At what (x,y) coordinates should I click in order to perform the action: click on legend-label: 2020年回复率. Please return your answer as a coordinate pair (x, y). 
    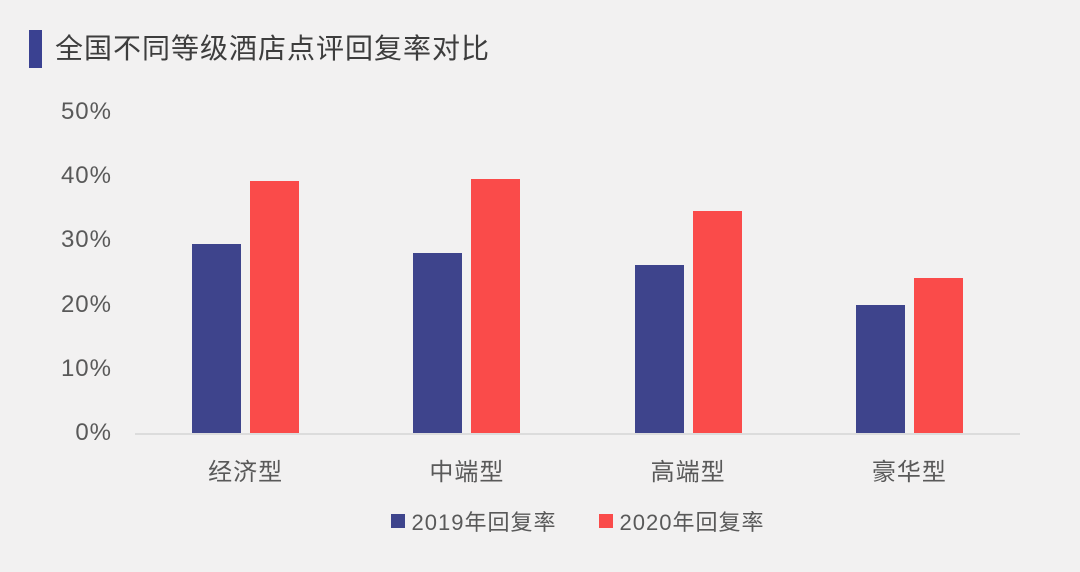
    Looking at the image, I should click on (692, 522).